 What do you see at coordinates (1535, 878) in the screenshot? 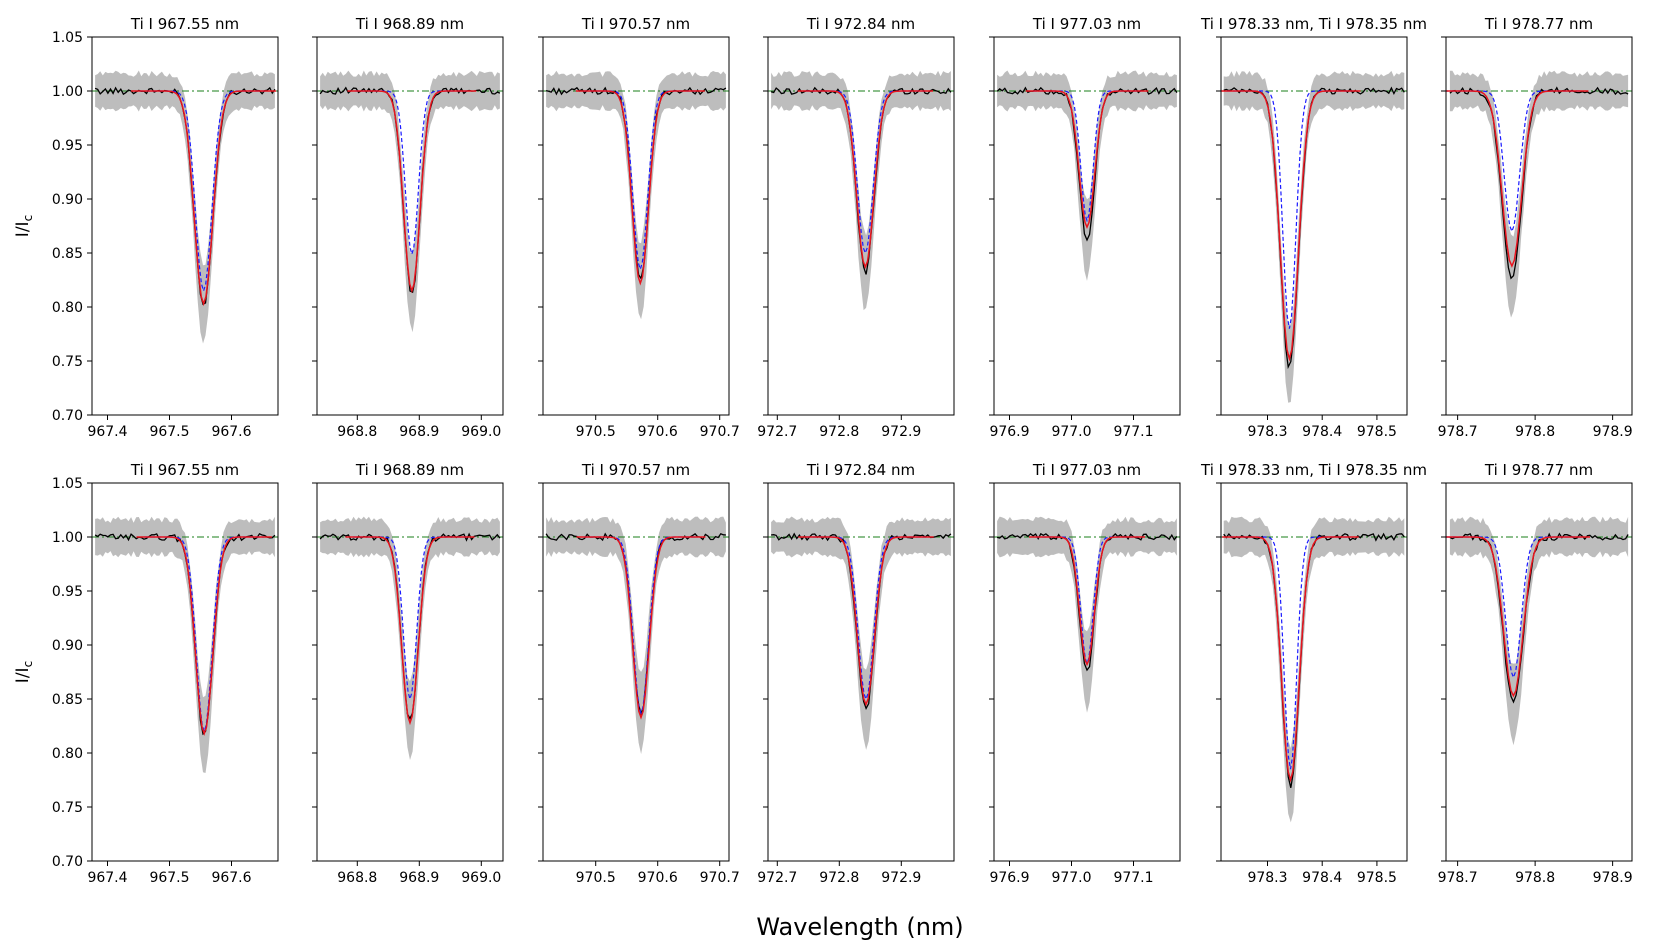
I see `x-tick-label: 978.8` at bounding box center [1535, 878].